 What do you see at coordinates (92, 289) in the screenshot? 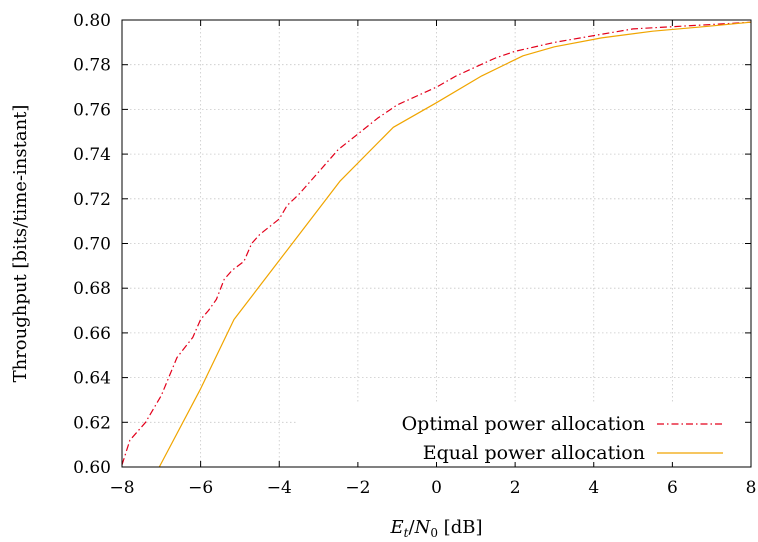
I see `y-tick-label: 0.68` at bounding box center [92, 289].